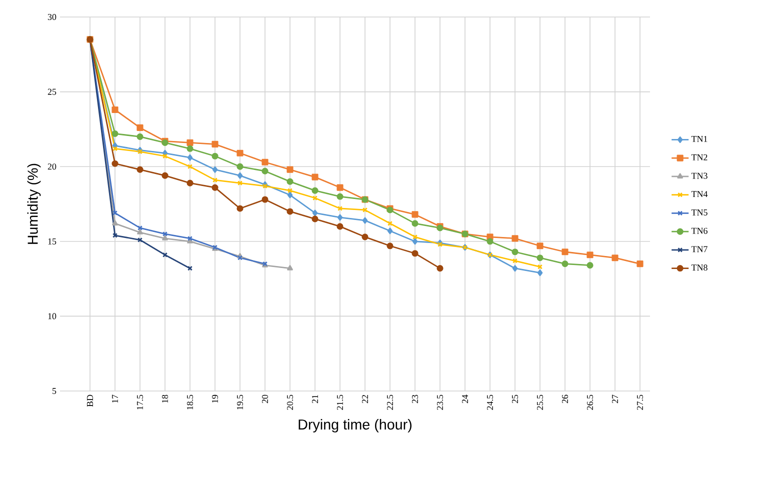  What do you see at coordinates (54, 391) in the screenshot?
I see `y-tick-label: 5` at bounding box center [54, 391].